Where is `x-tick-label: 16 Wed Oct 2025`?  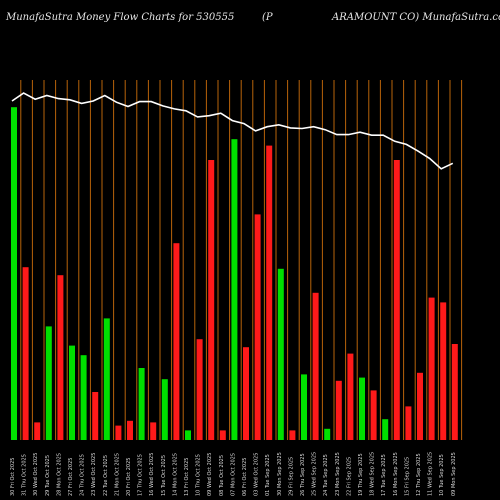 x-tick-label: 16 Wed Oct 2025 is located at coordinates (152, 474).